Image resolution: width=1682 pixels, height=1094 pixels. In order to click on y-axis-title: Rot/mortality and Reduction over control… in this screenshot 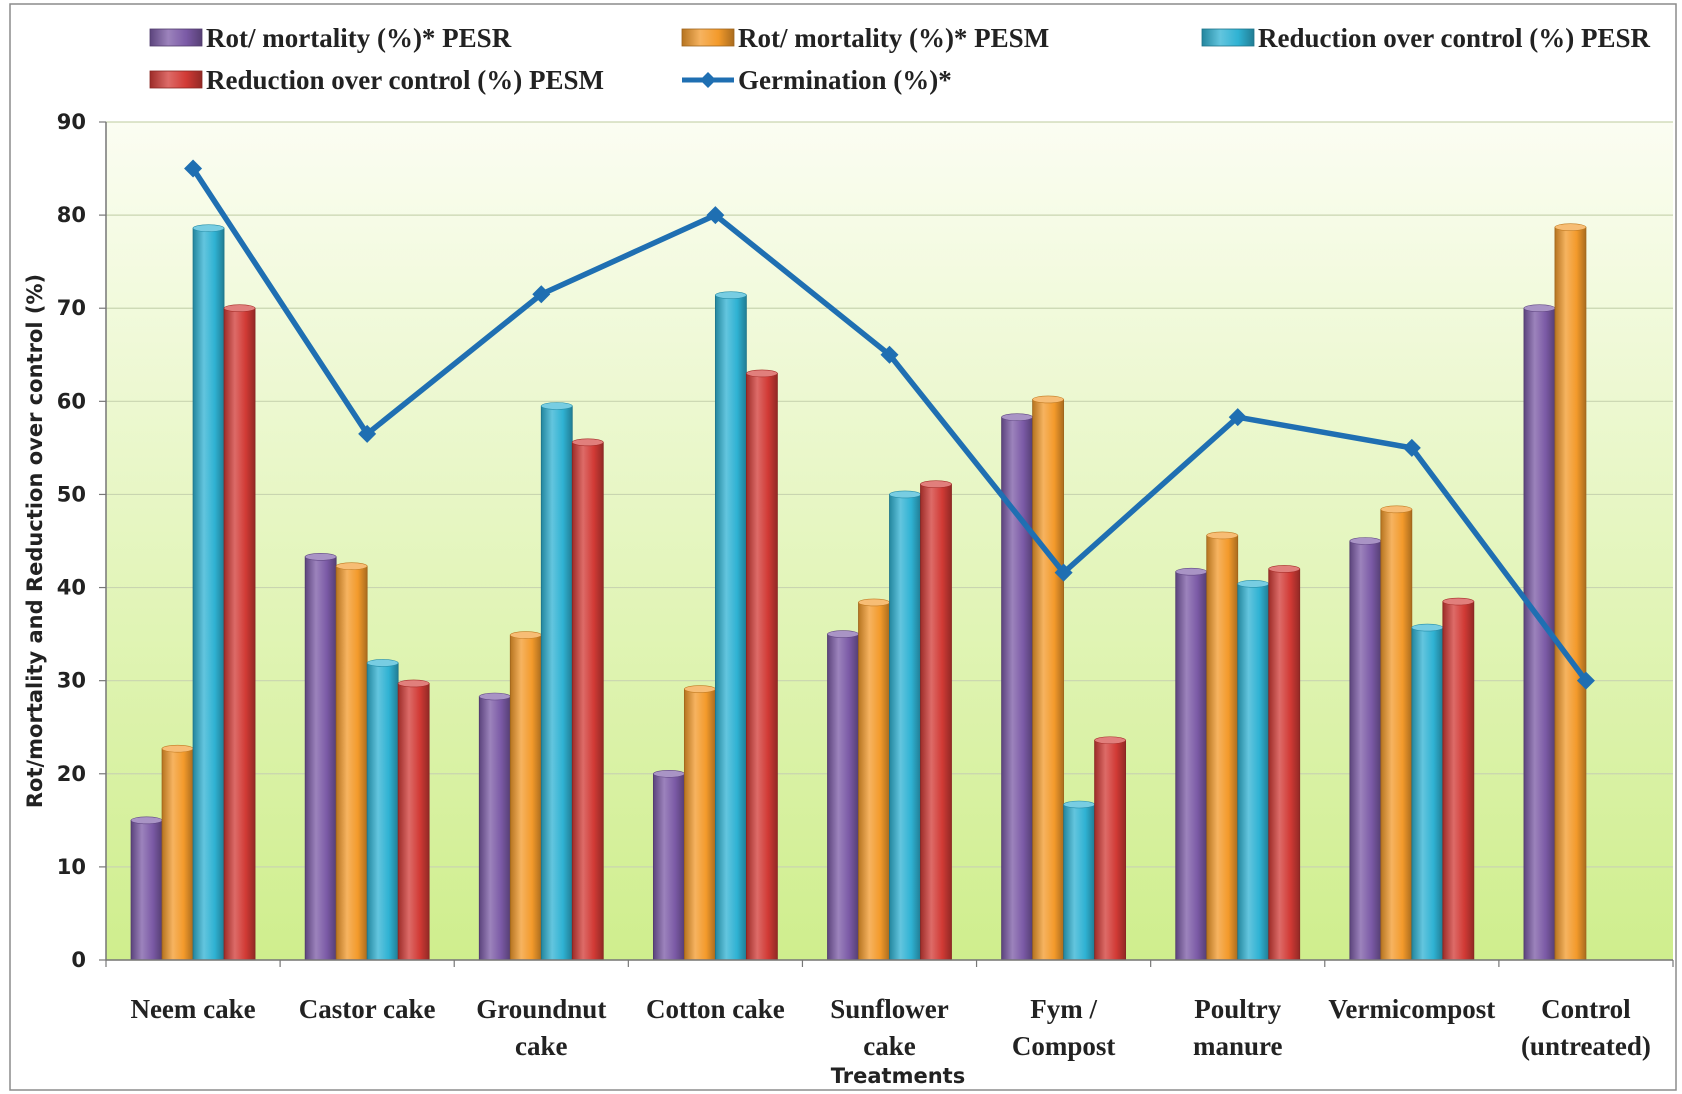, I will do `click(35, 541)`.